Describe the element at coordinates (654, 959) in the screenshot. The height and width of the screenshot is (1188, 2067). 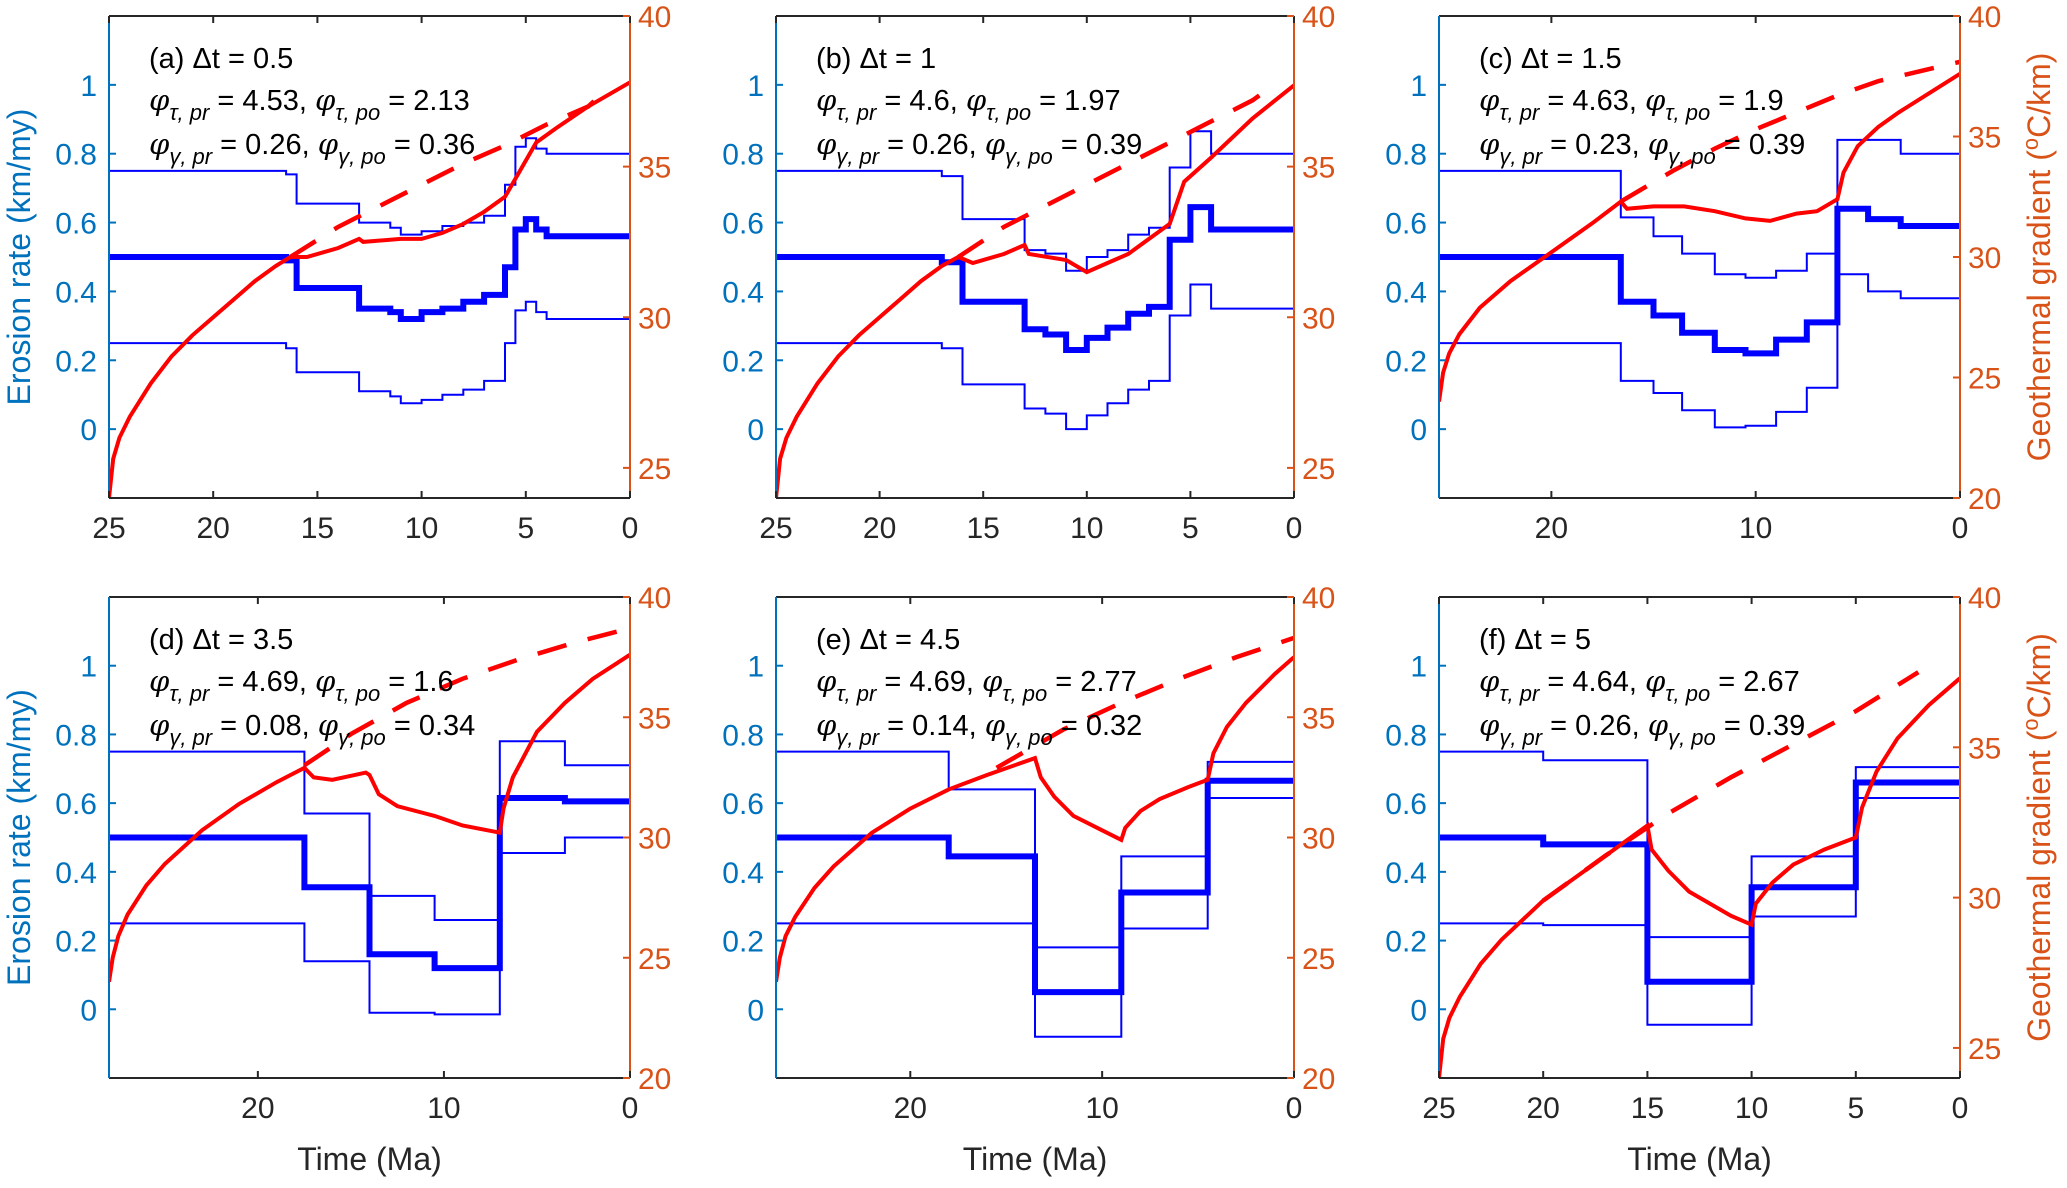
I see `y-right-tick-label: 25` at that location.